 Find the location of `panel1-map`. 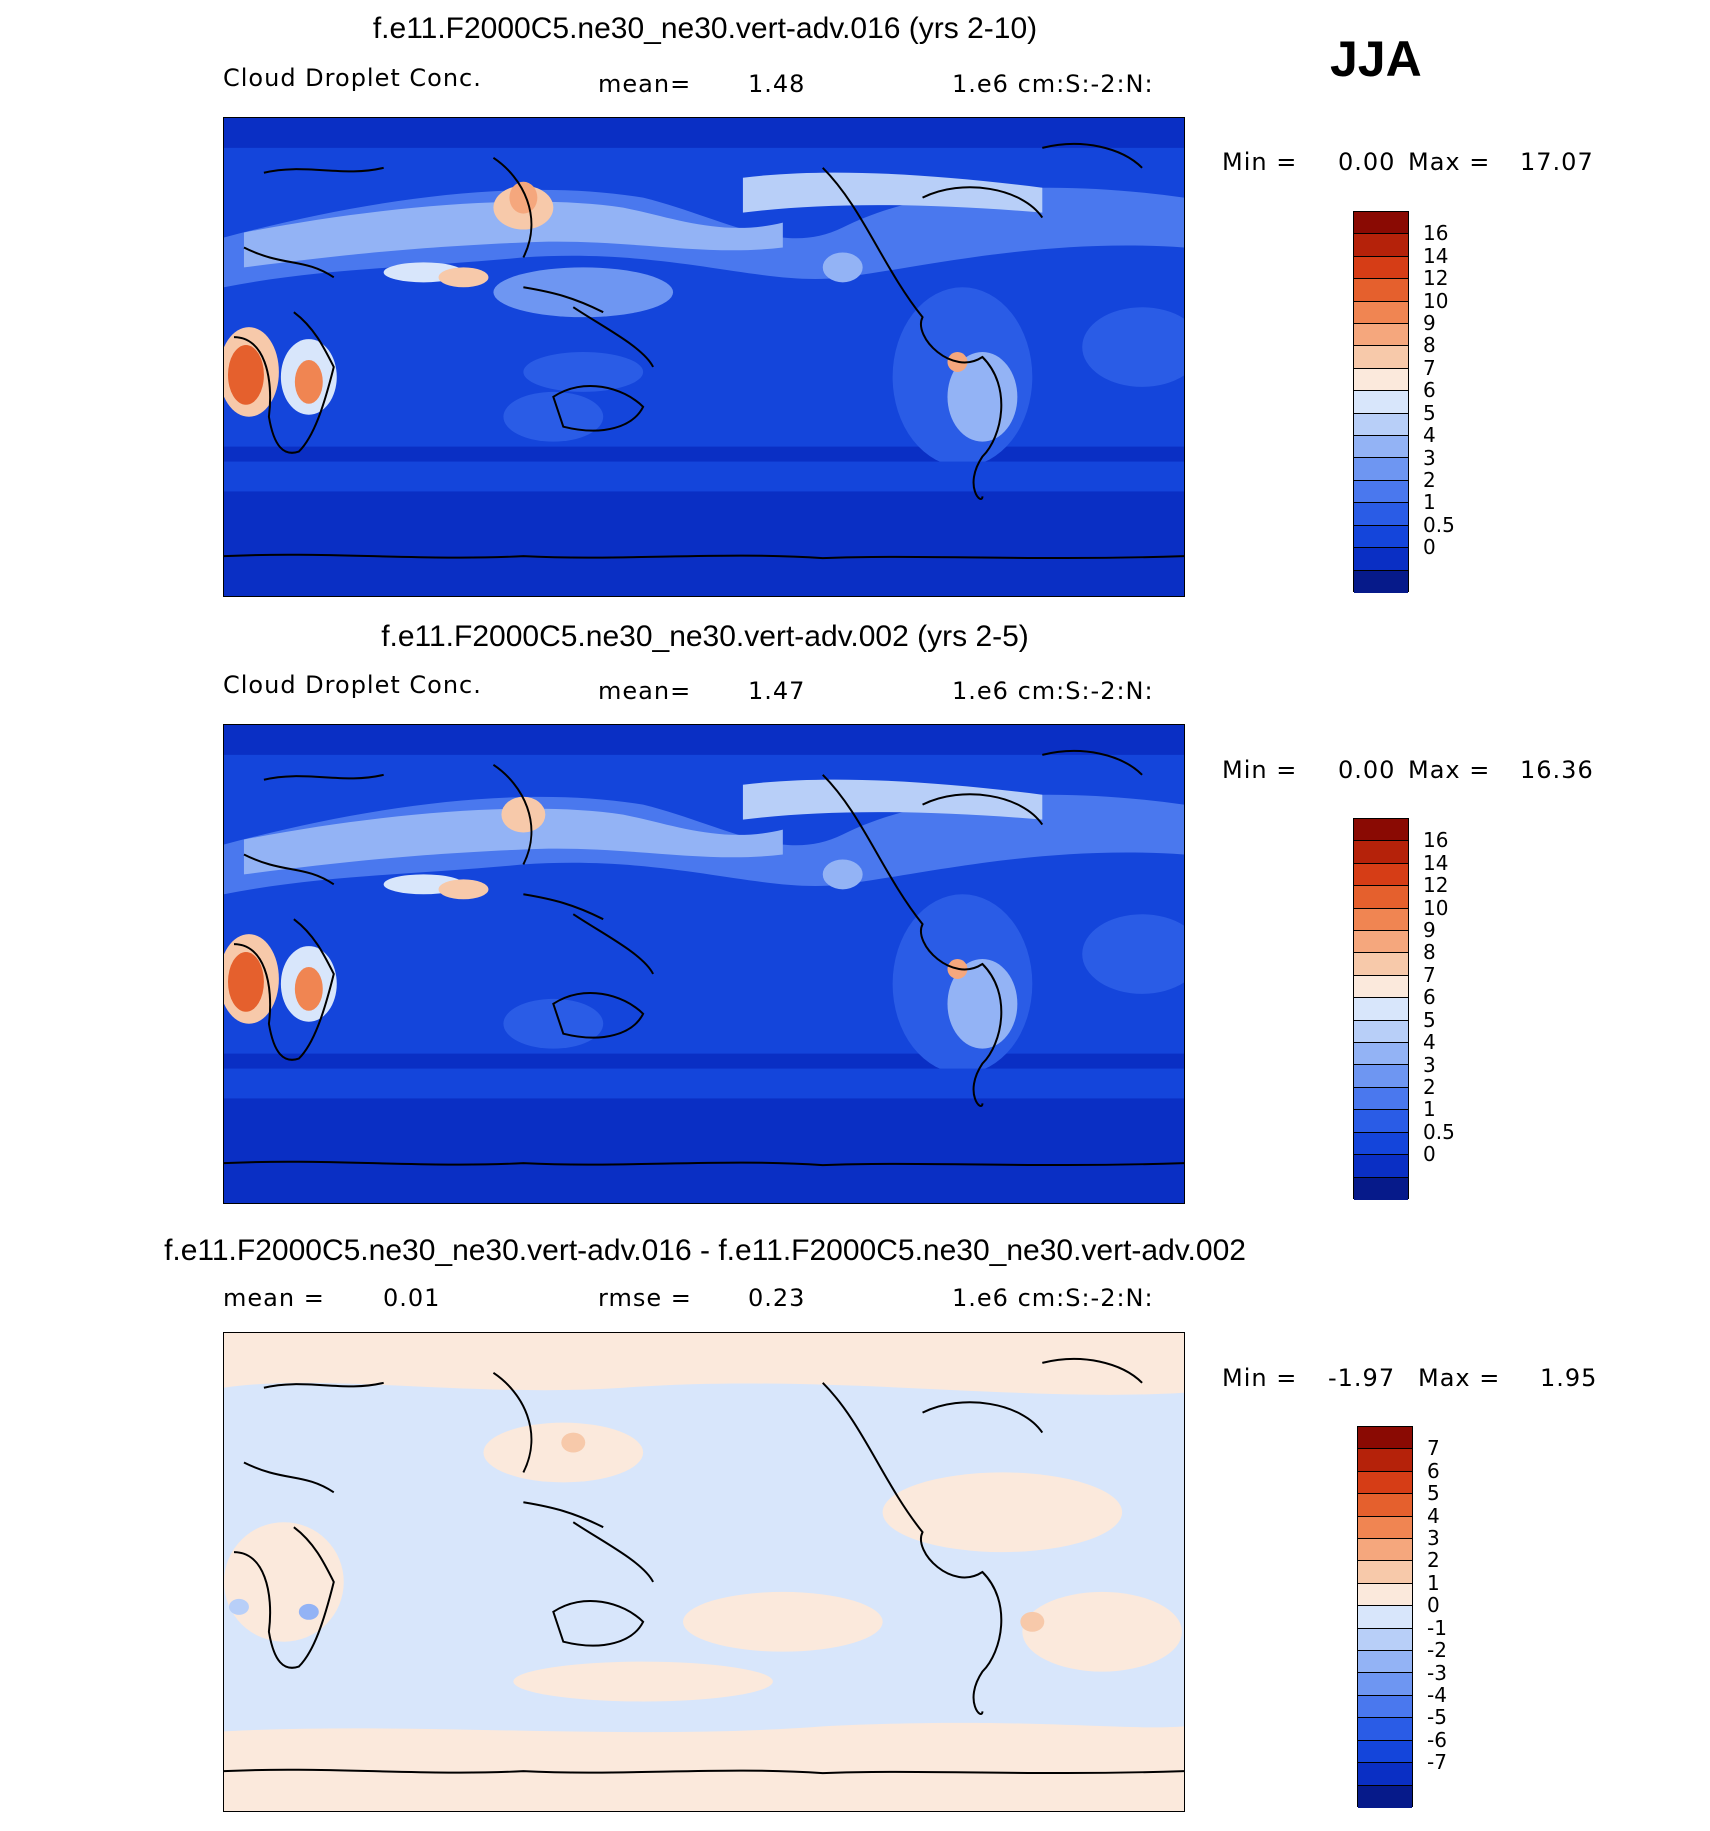

panel1-map is located at coordinates (704, 357).